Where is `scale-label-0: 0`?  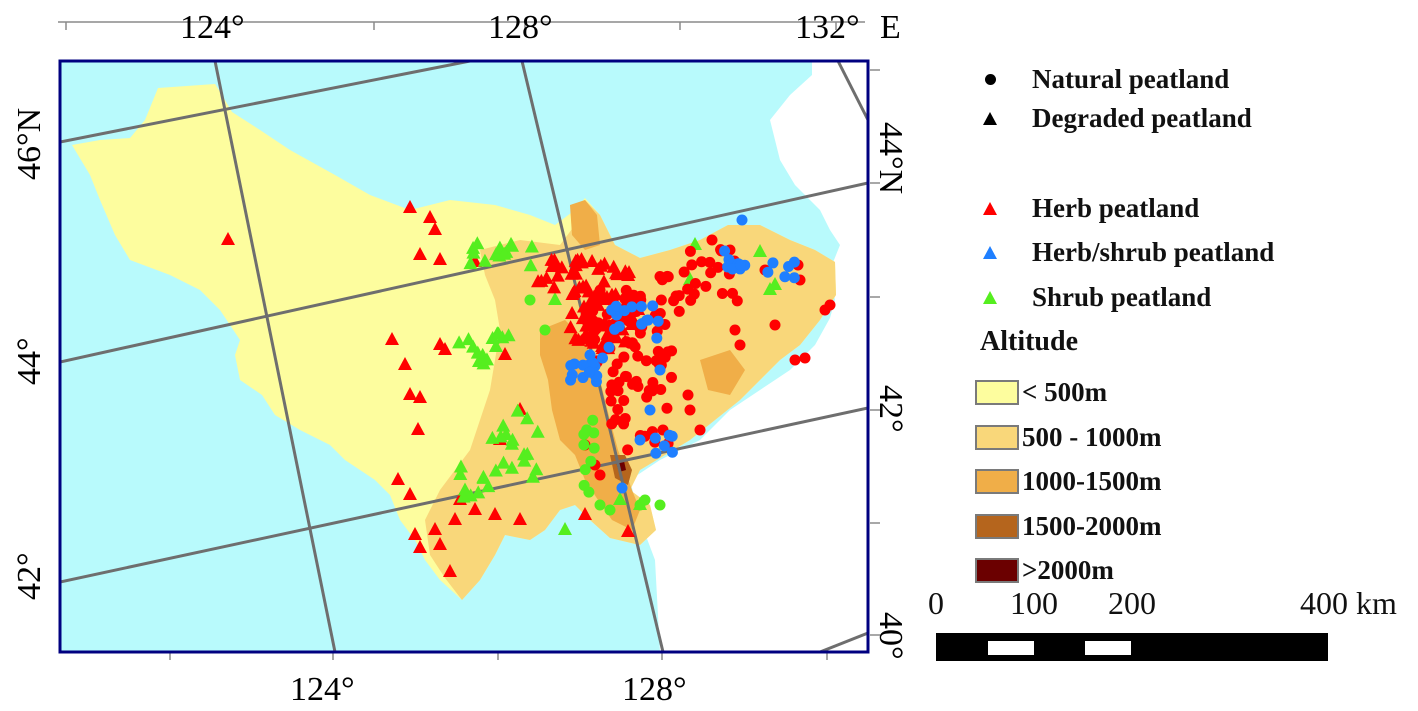 scale-label-0: 0 is located at coordinates (936, 603).